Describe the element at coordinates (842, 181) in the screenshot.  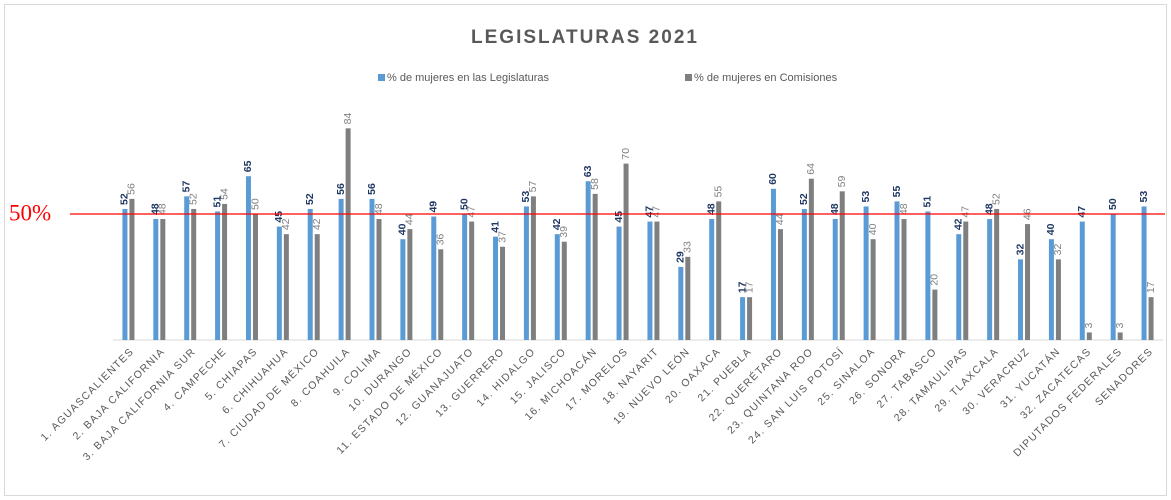
I see `data-label: 59` at that location.